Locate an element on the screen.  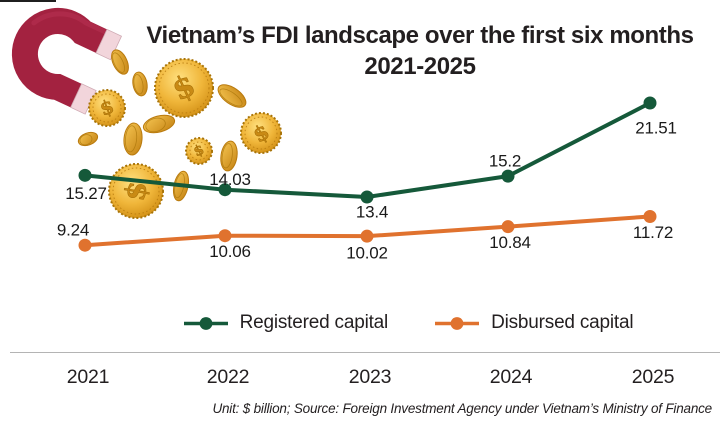
series-registered-capital-point-2025 is located at coordinates (650, 103).